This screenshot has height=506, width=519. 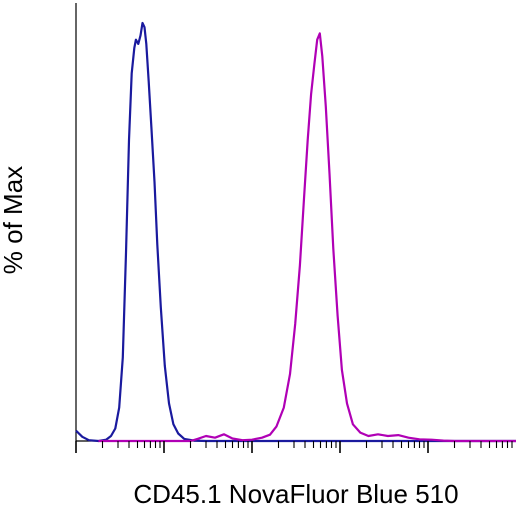 I want to click on x-axis-title: CD45.1 NovaFluor Blue 510, so click(x=295, y=492).